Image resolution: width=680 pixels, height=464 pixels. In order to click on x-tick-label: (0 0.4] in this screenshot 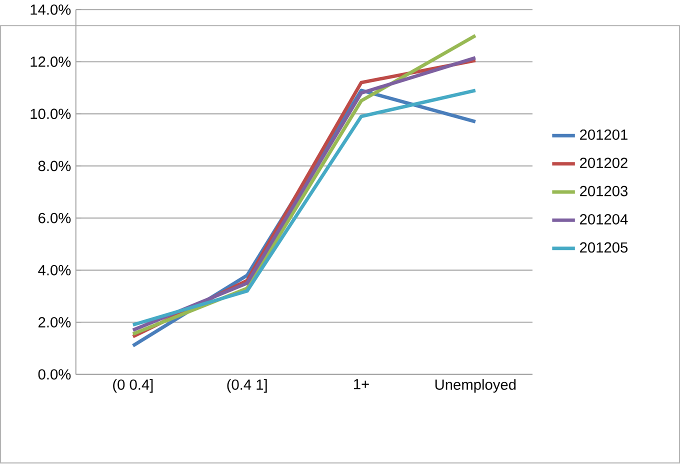, I will do `click(133, 386)`.